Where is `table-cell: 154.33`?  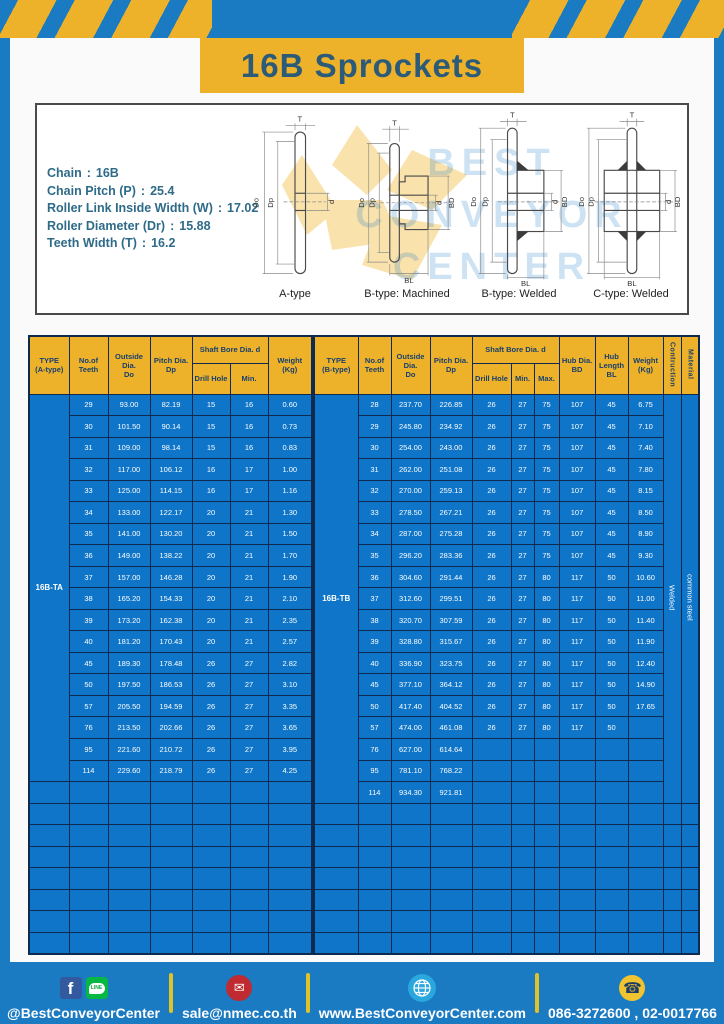
table-cell: 154.33 is located at coordinates (171, 598).